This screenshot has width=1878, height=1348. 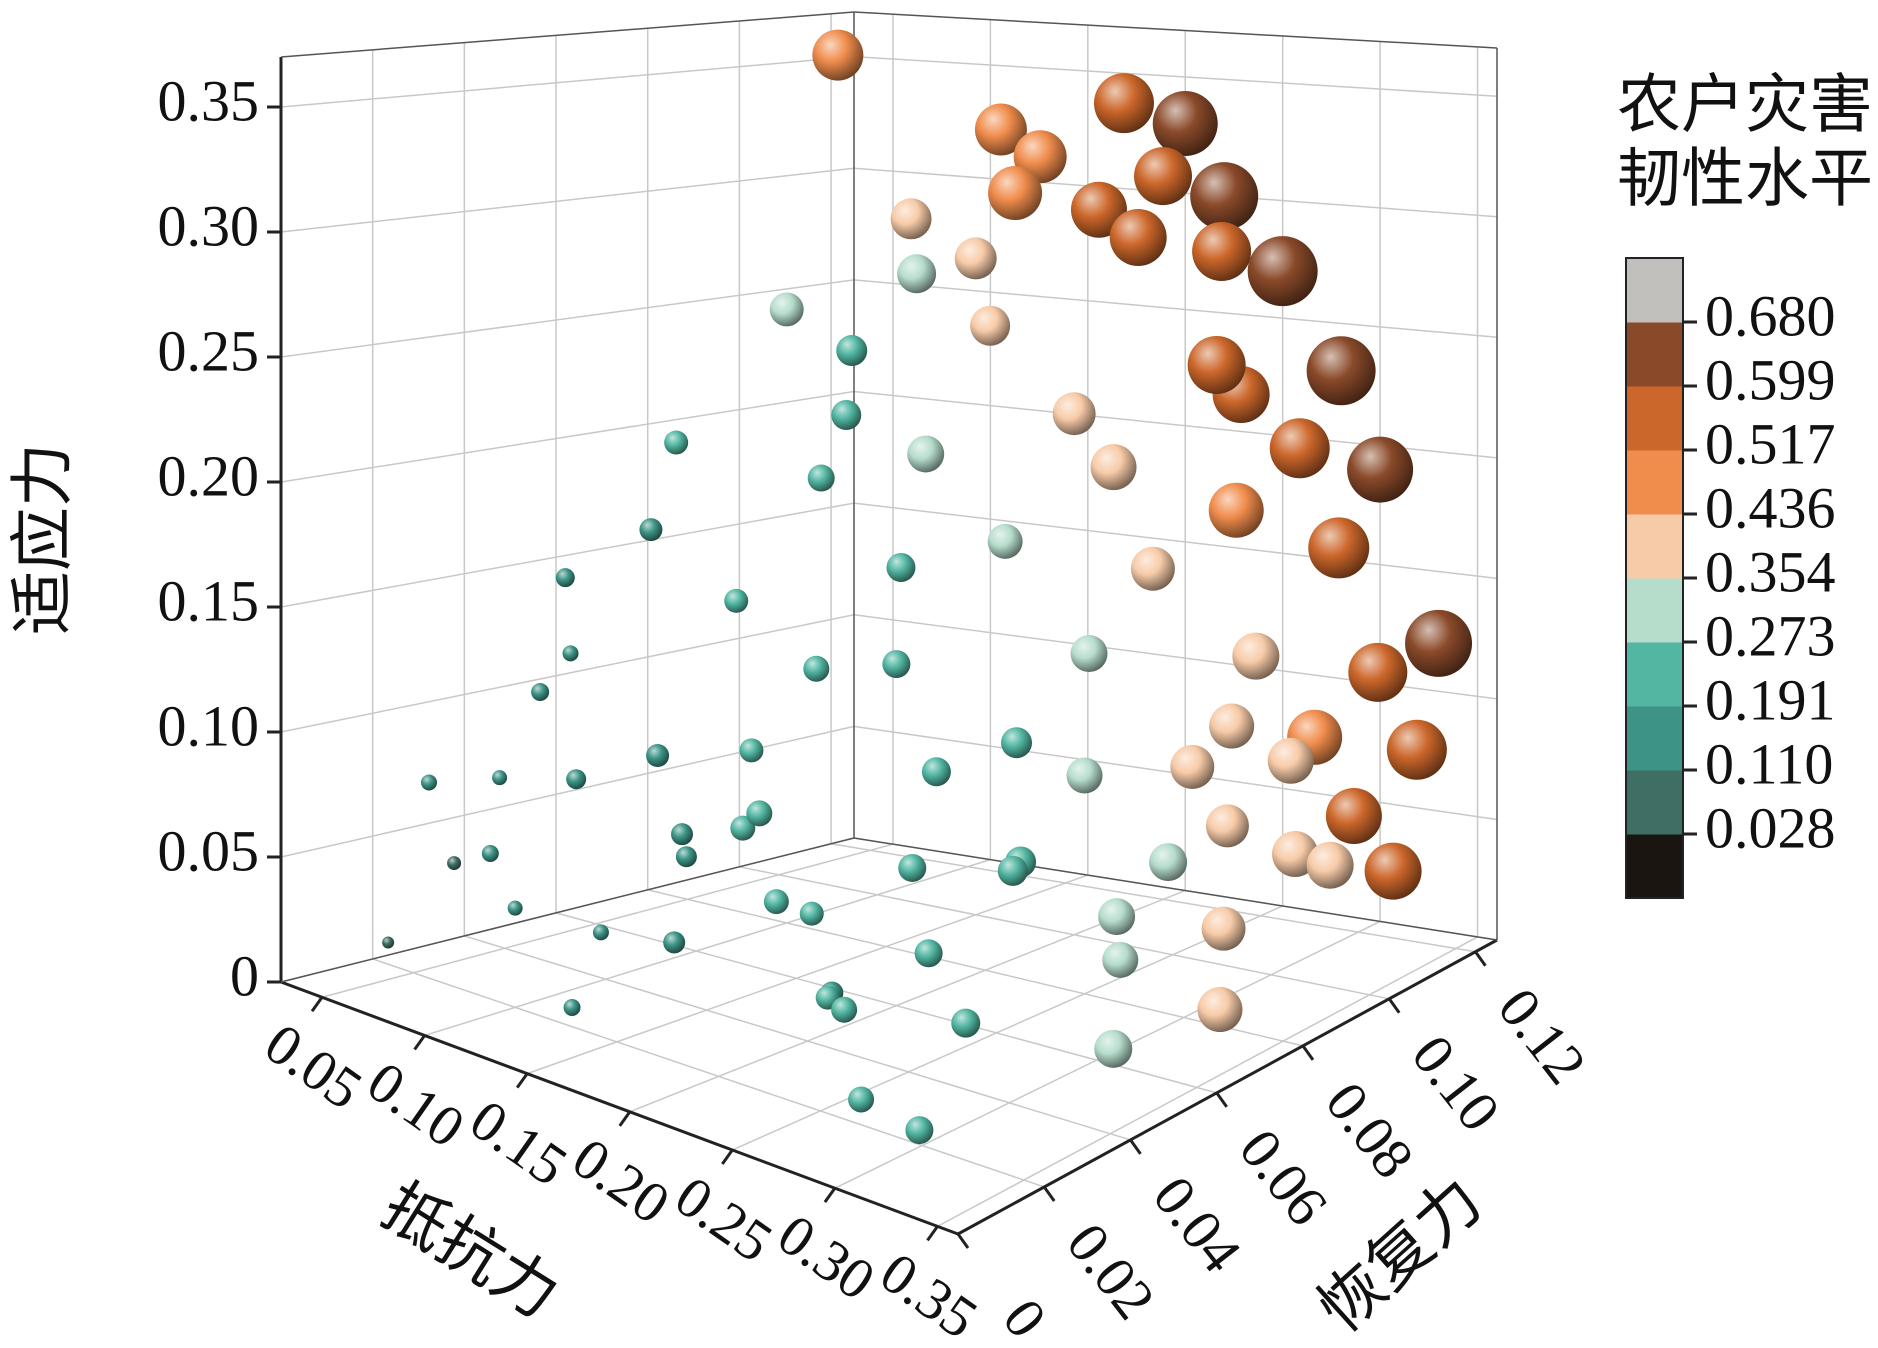 I want to click on colorbar-tick-label: 0.436, so click(x=1770, y=507).